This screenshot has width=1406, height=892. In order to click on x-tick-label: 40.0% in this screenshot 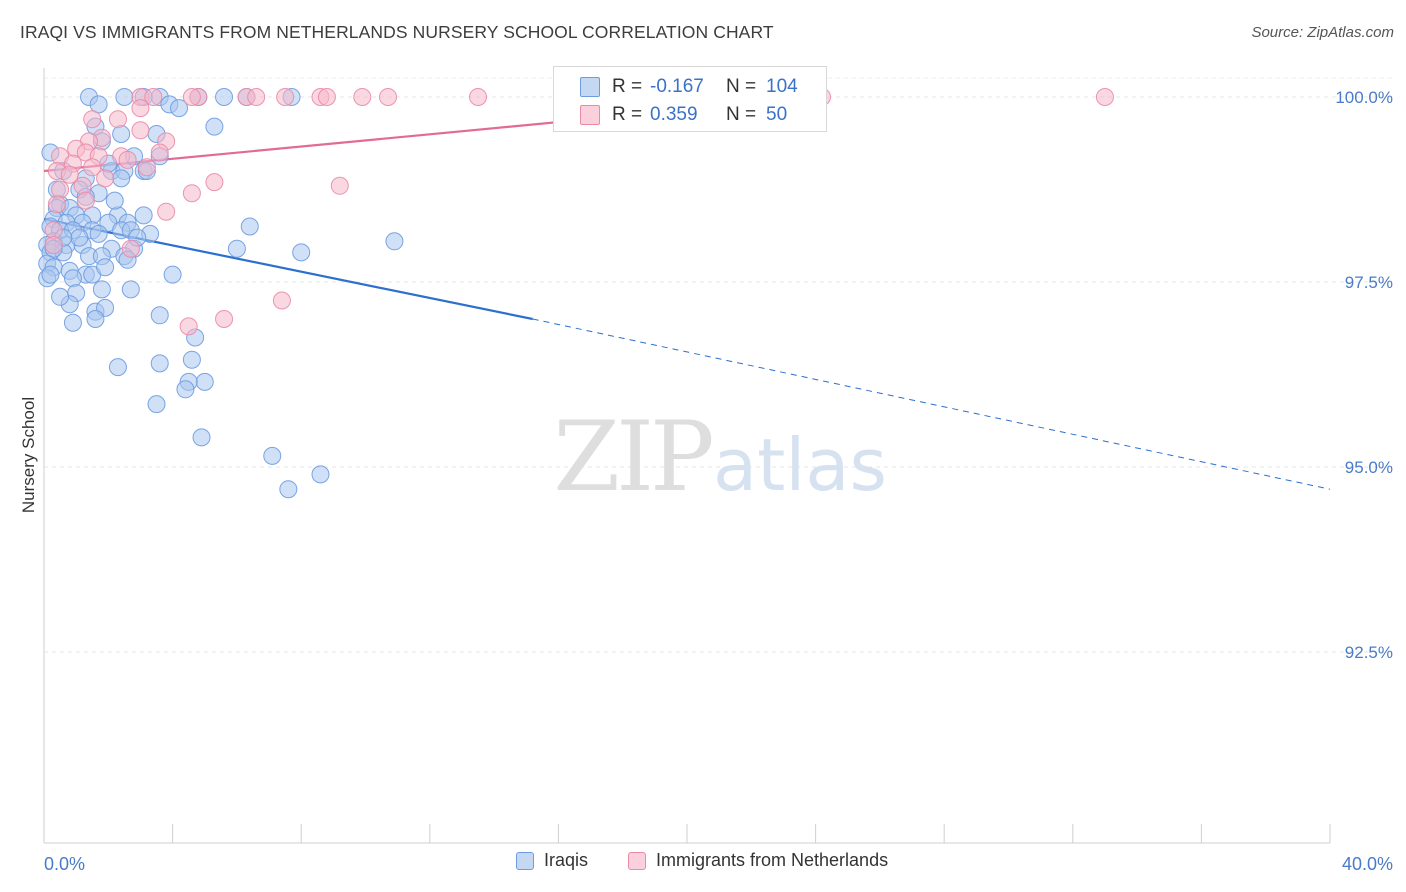, I will do `click(1367, 864)`.